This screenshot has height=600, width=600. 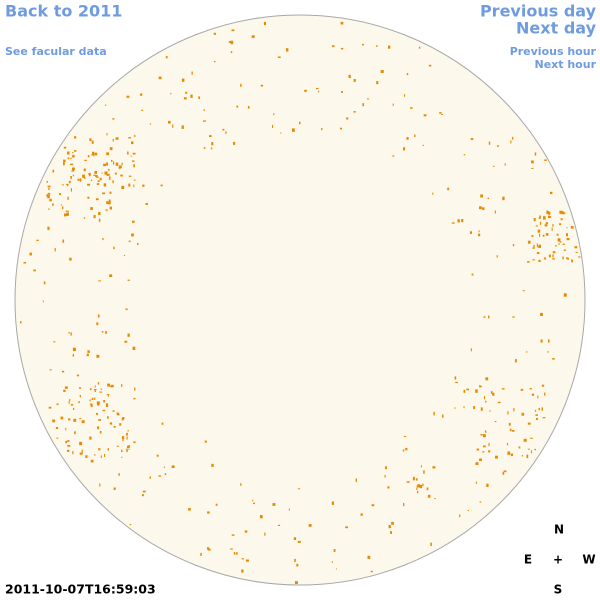 I want to click on facular-data-link: See facular data, so click(x=56, y=51).